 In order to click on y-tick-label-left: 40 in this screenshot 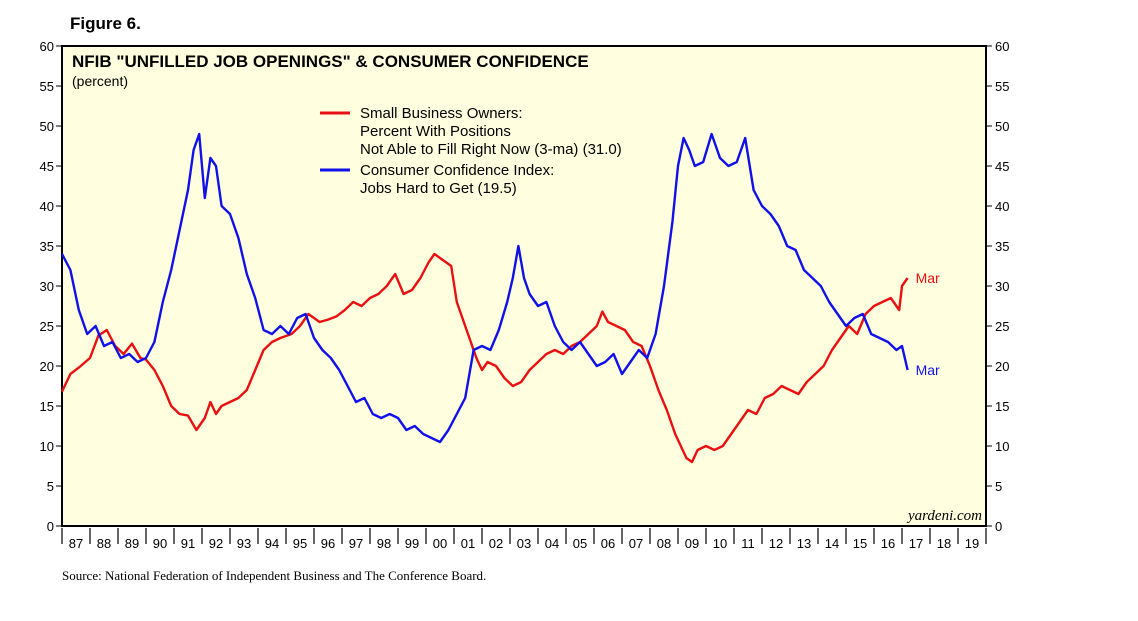, I will do `click(47, 206)`.